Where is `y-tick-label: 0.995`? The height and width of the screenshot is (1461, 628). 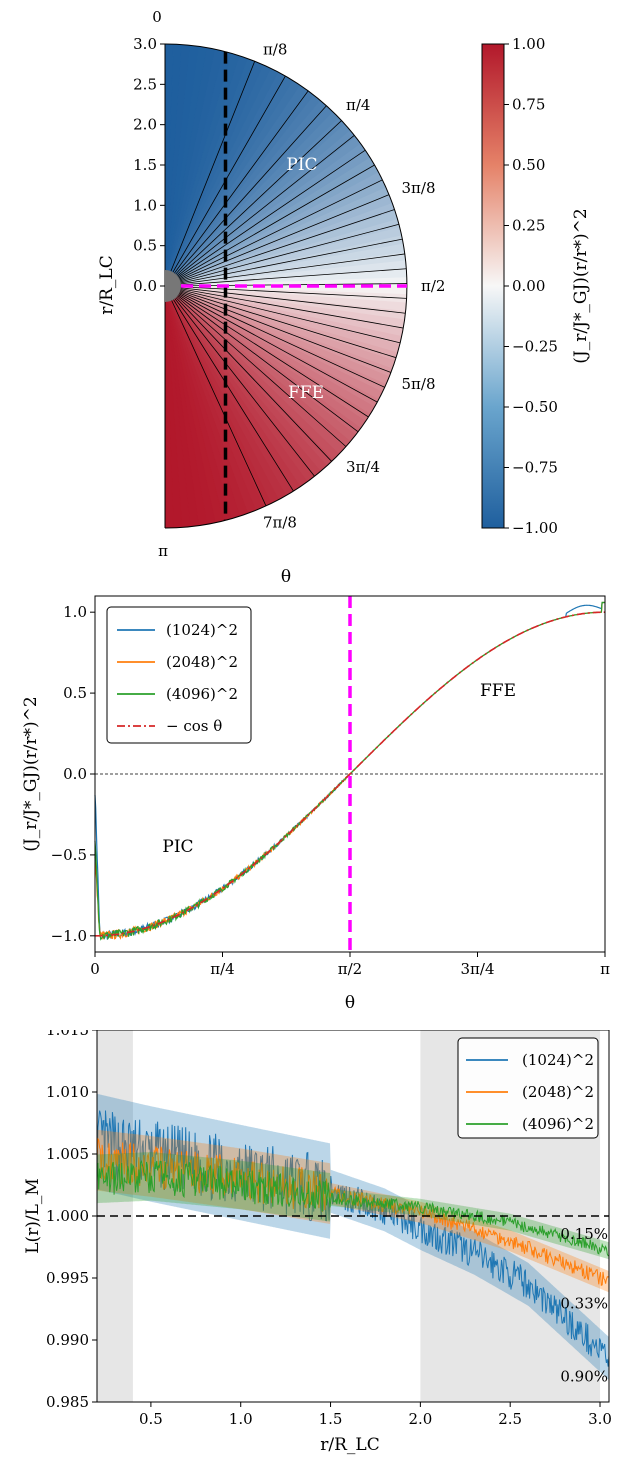 y-tick-label: 0.995 is located at coordinates (67, 1278).